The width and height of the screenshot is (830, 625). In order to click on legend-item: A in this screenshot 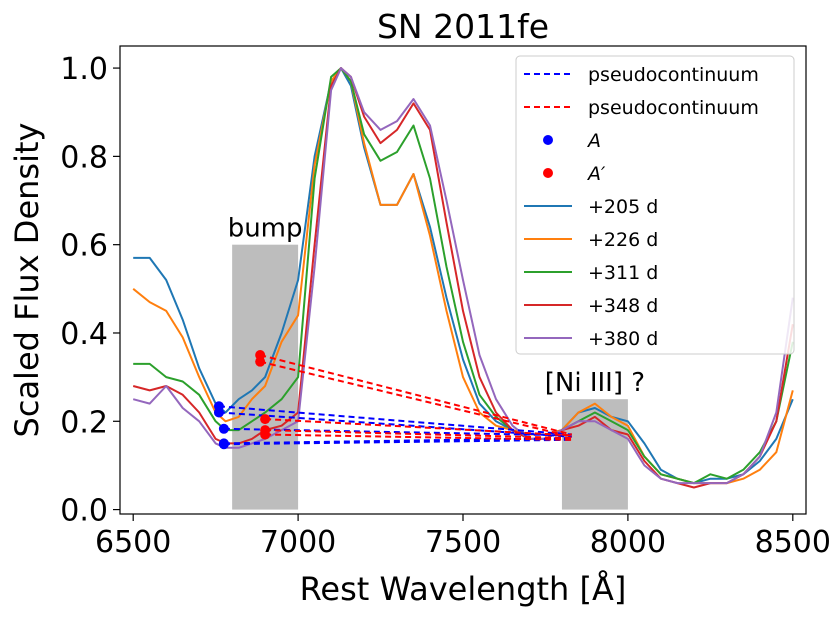, I will do `click(572, 141)`.